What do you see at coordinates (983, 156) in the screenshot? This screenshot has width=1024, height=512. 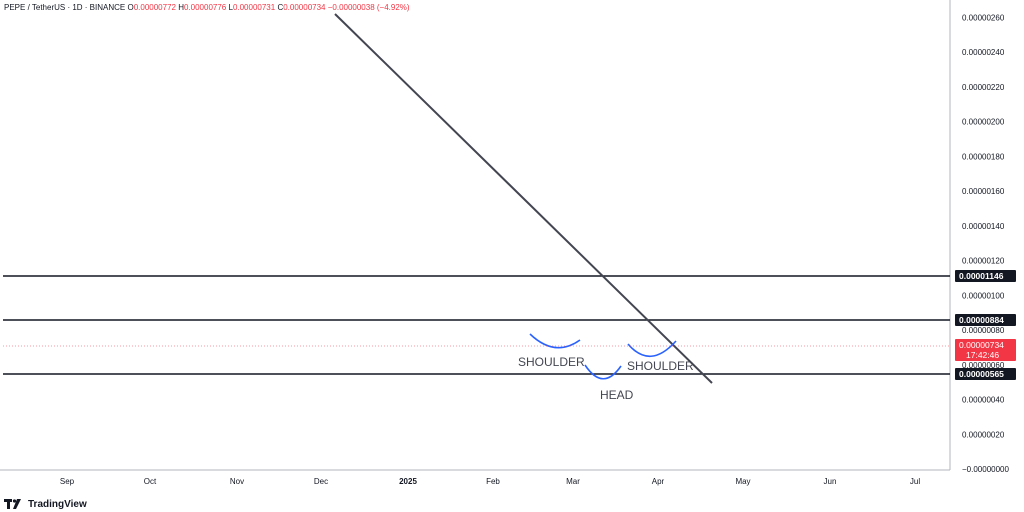 I see `y-tick-label-4: 0.00000180` at bounding box center [983, 156].